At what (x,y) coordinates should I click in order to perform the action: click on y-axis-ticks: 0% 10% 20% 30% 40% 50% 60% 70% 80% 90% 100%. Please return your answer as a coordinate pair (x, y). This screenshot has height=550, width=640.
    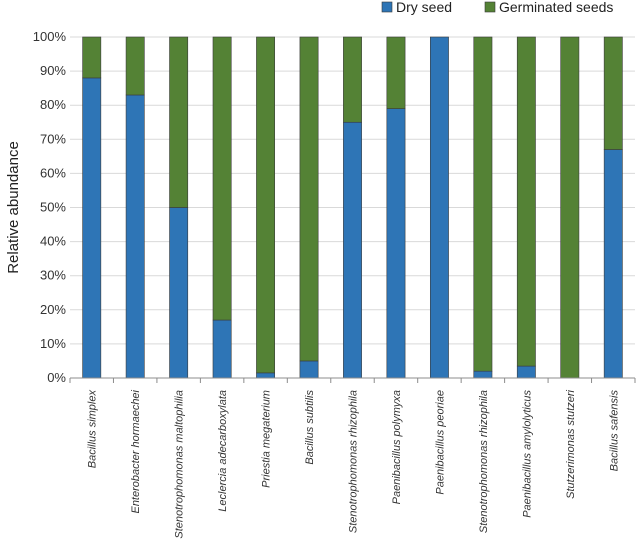
    Looking at the image, I should click on (50, 207).